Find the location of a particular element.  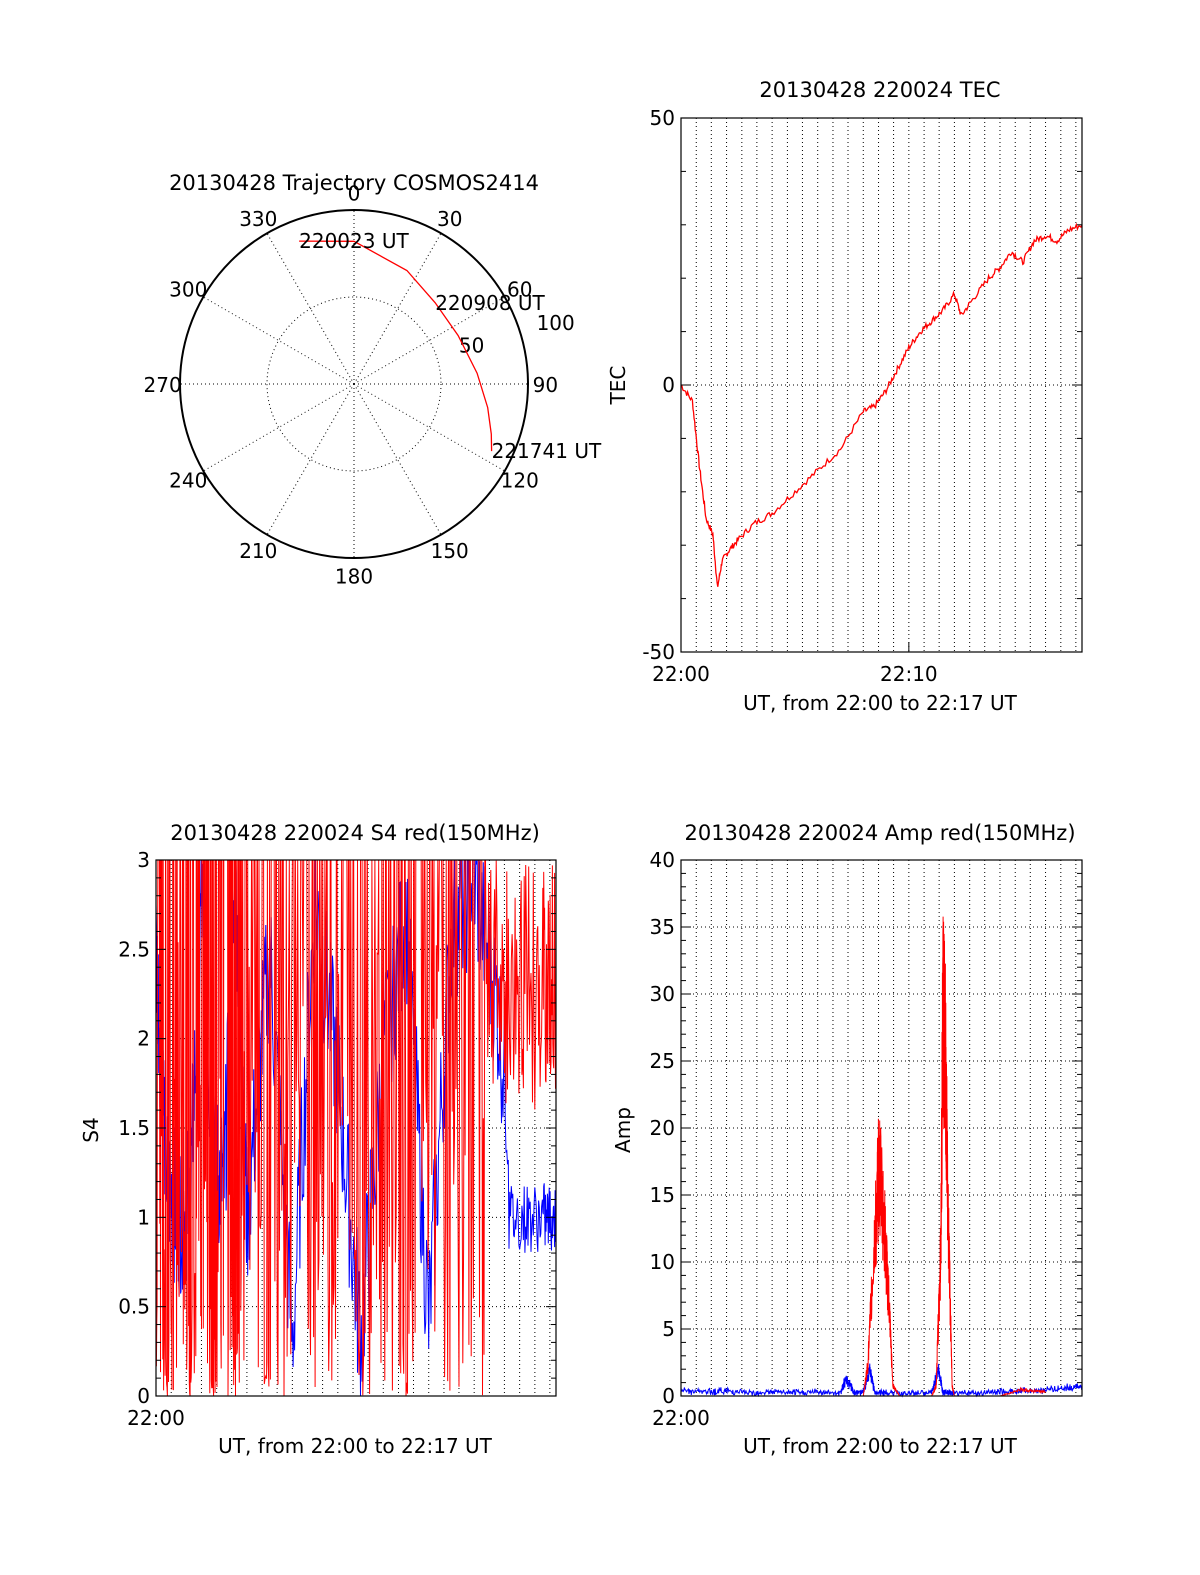

s4-ytick-label: 1.5 is located at coordinates (134, 1128).